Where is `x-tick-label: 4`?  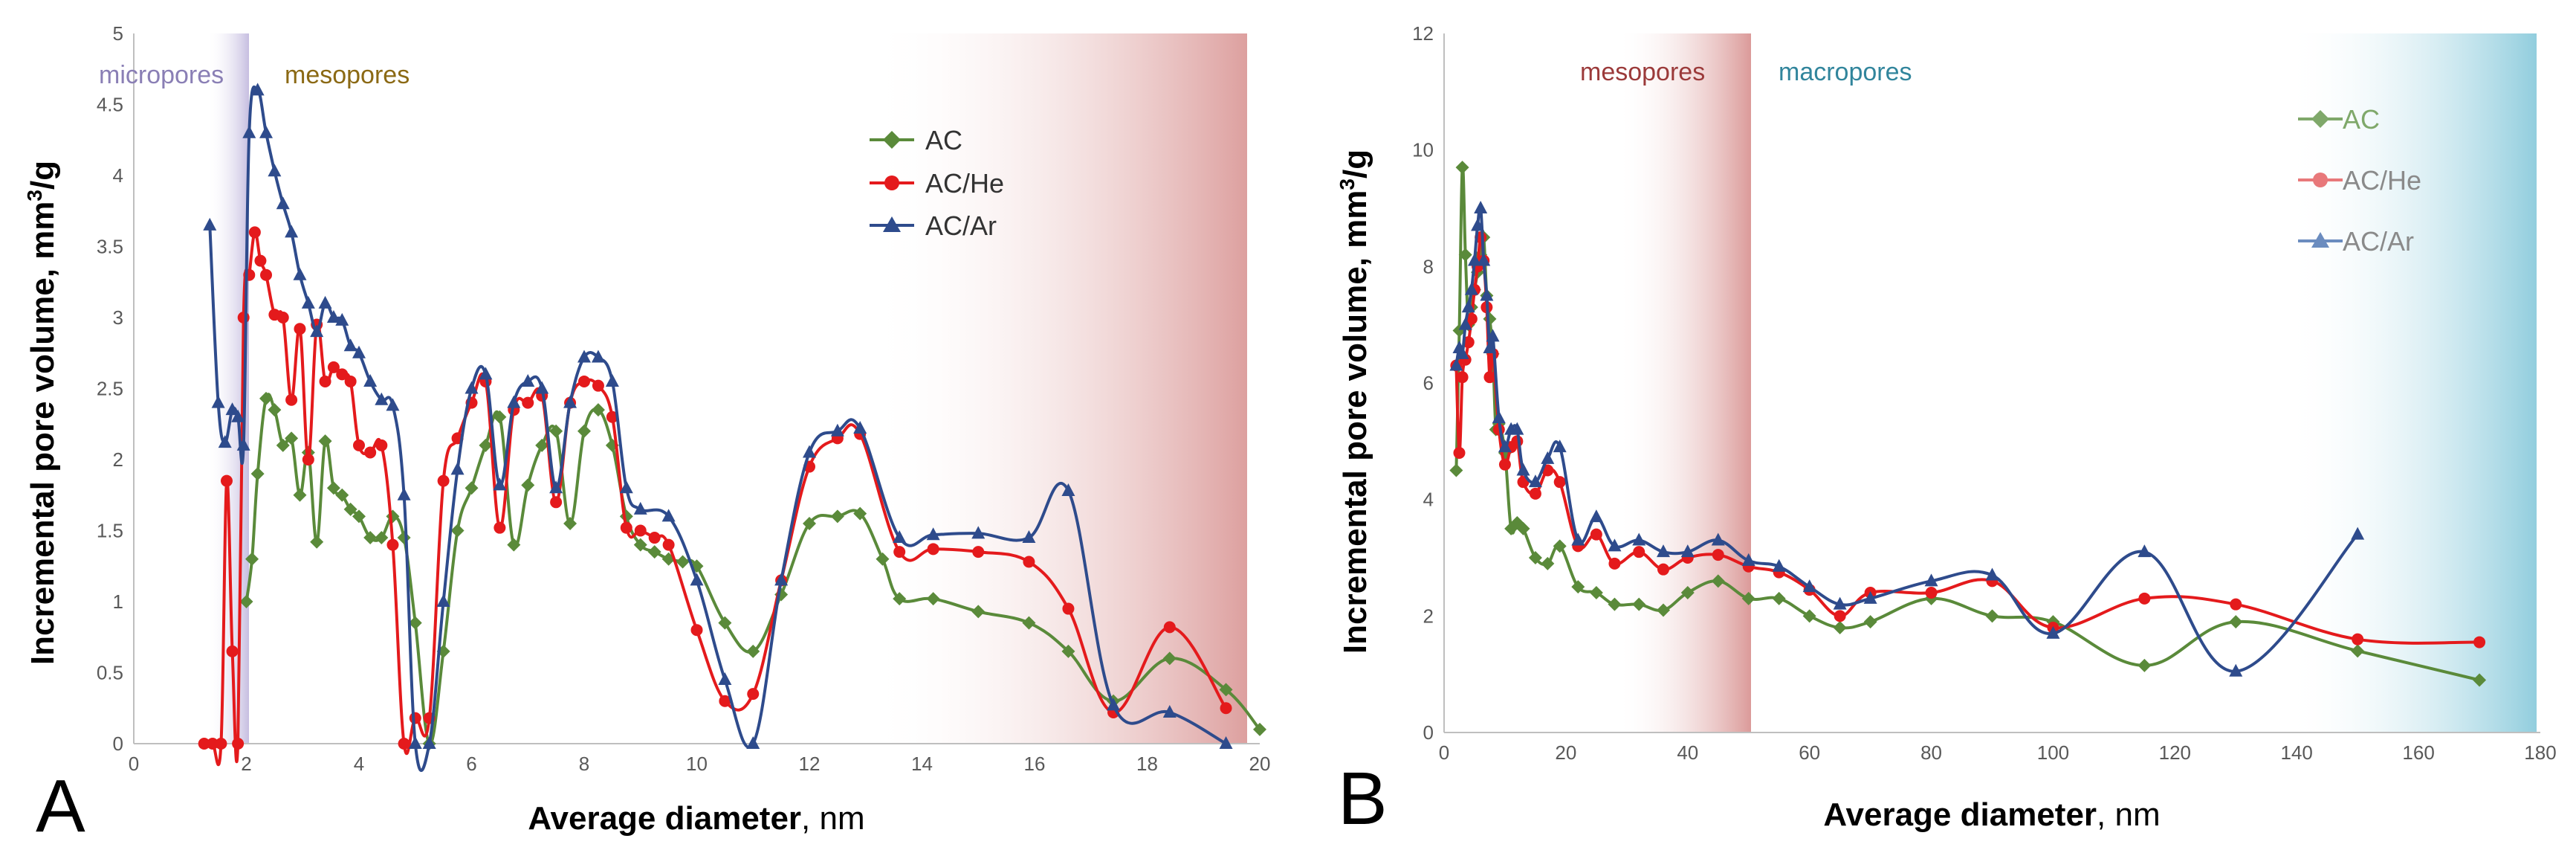
x-tick-label: 4 is located at coordinates (359, 764).